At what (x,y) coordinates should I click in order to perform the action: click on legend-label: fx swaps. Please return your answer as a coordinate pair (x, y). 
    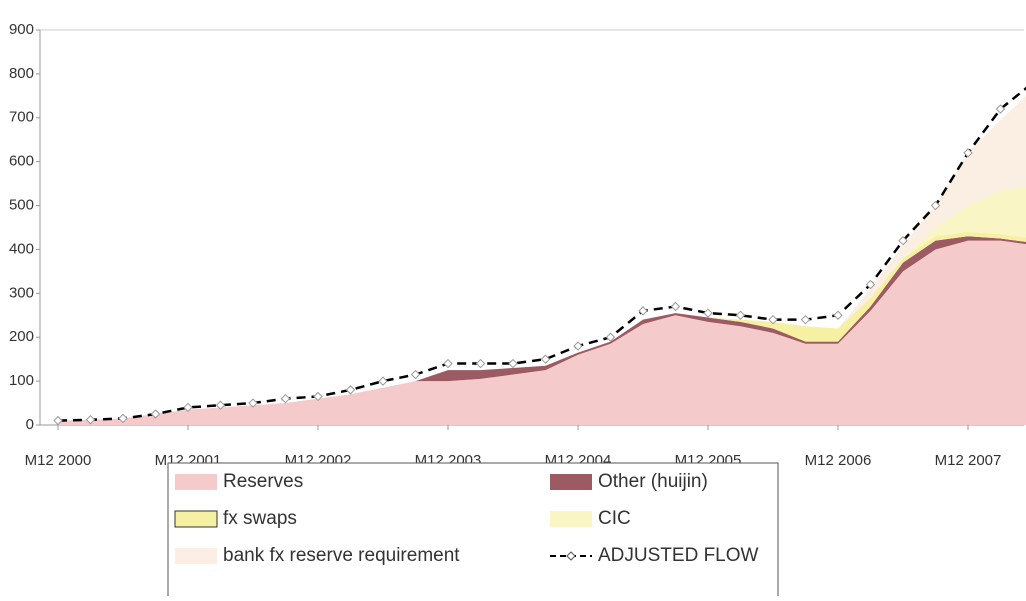
    Looking at the image, I should click on (260, 518).